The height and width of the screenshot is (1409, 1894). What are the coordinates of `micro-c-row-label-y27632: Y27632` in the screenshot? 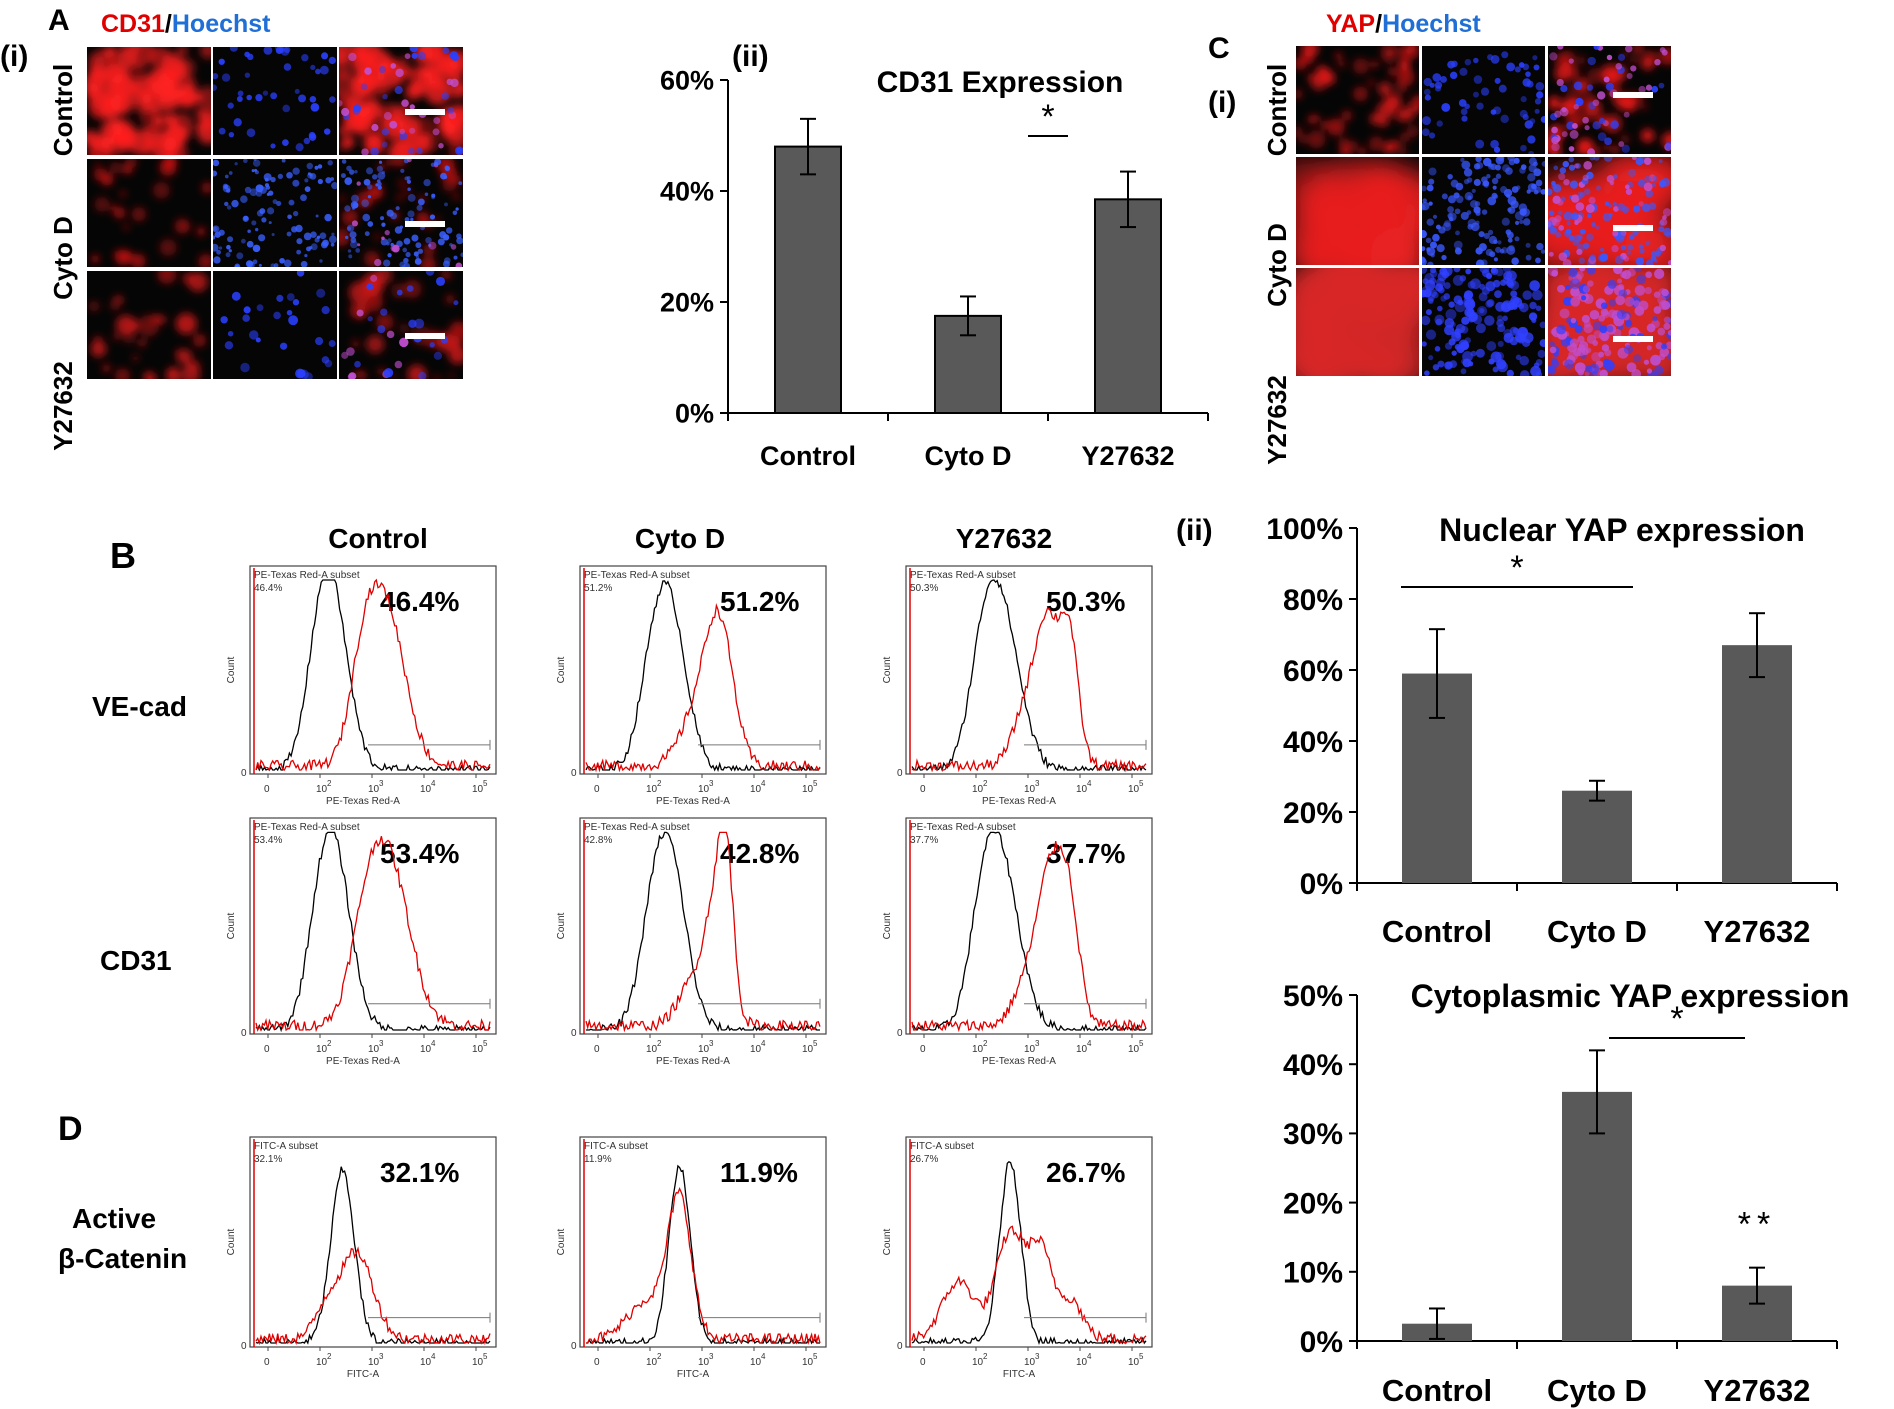 It's located at (1277, 420).